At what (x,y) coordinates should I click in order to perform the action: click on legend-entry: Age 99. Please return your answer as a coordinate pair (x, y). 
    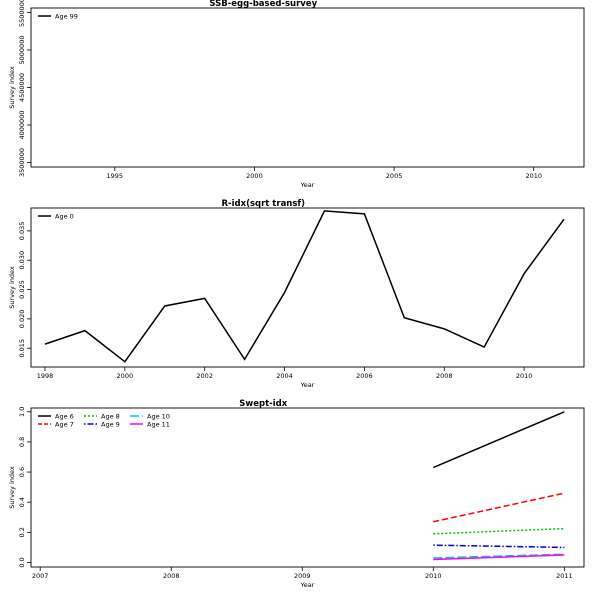
    Looking at the image, I should click on (66, 16).